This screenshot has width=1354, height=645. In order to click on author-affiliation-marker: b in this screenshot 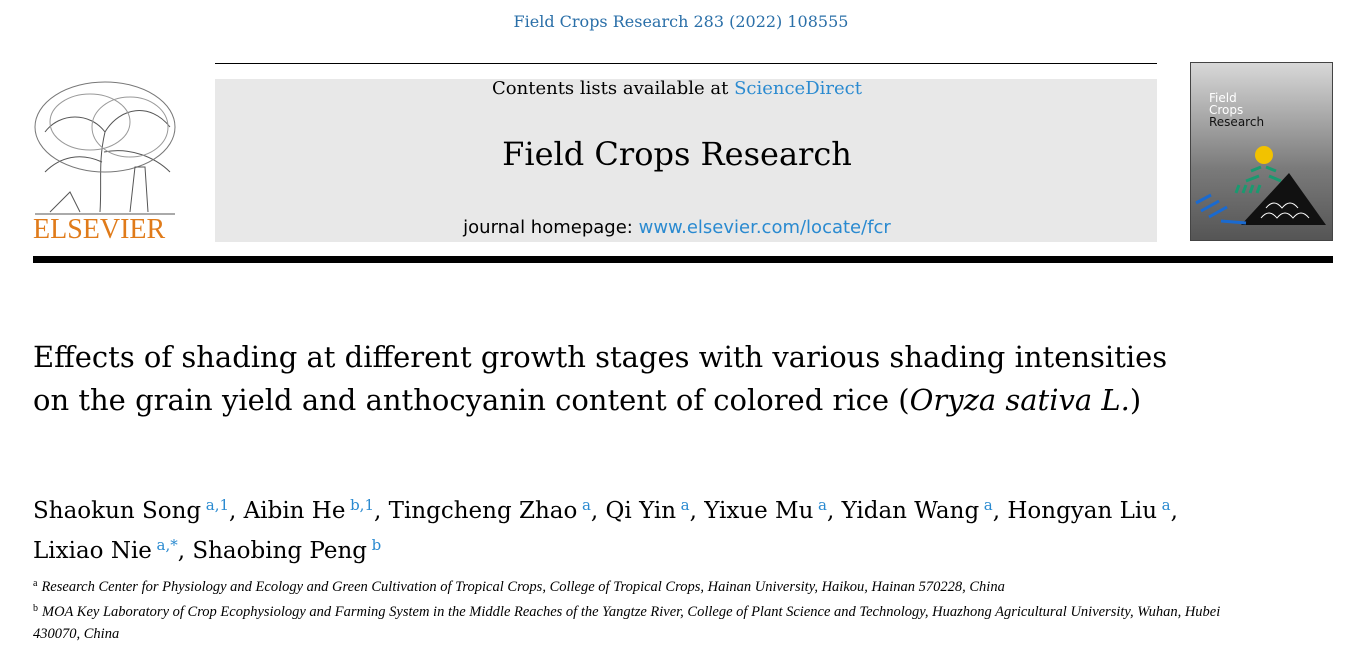, I will do `click(376, 545)`.